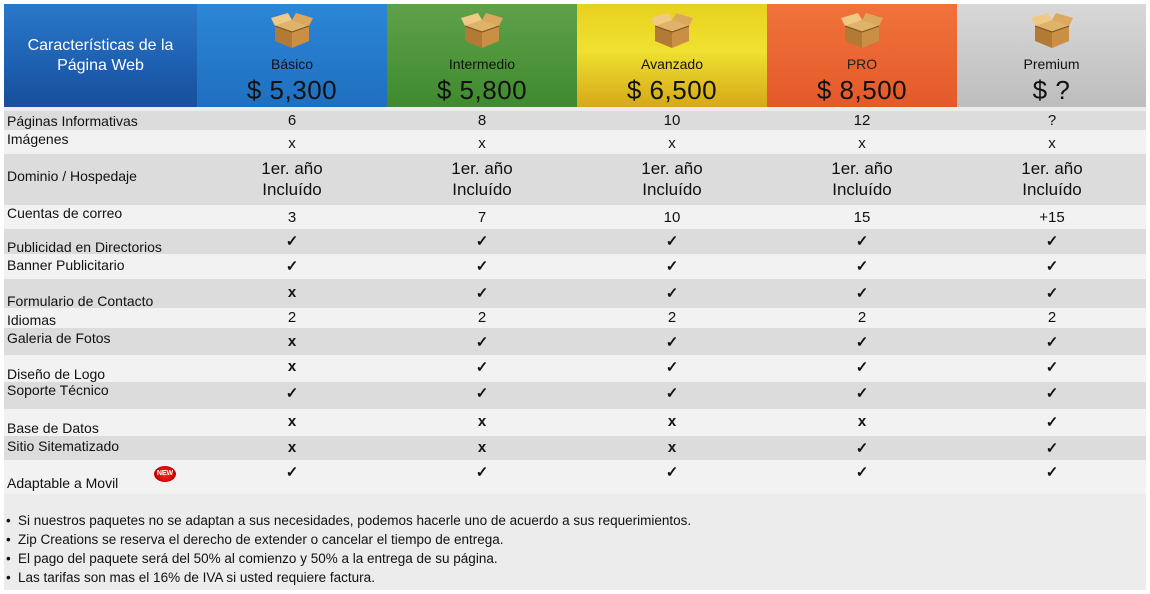 The height and width of the screenshot is (594, 1150). I want to click on plan-avanzado-header: Avanzado $ 6,500, so click(672, 55).